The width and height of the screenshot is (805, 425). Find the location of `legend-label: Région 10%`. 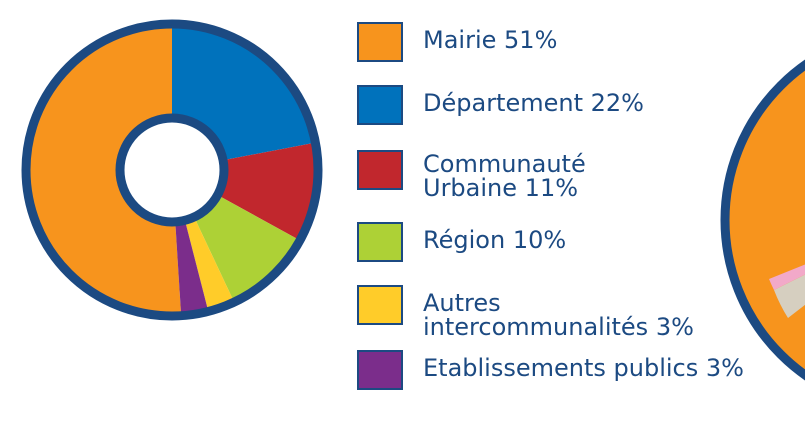

legend-label: Région 10% is located at coordinates (494, 240).